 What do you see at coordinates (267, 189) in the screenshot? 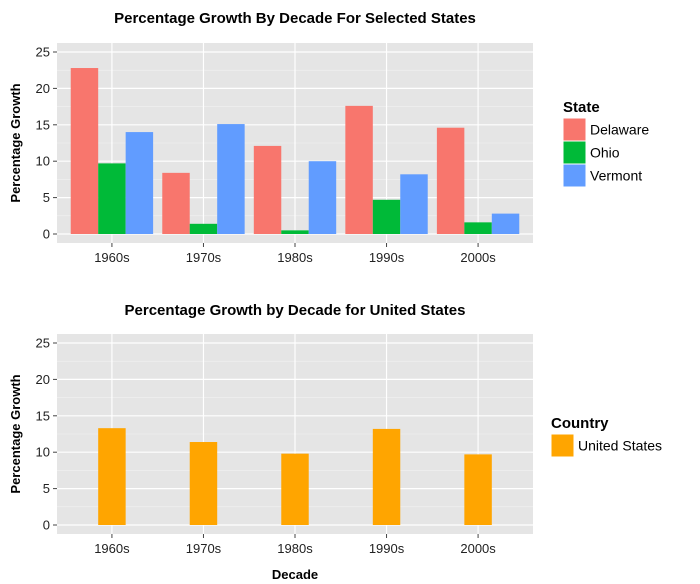
I see `bar-delaware-1980s` at bounding box center [267, 189].